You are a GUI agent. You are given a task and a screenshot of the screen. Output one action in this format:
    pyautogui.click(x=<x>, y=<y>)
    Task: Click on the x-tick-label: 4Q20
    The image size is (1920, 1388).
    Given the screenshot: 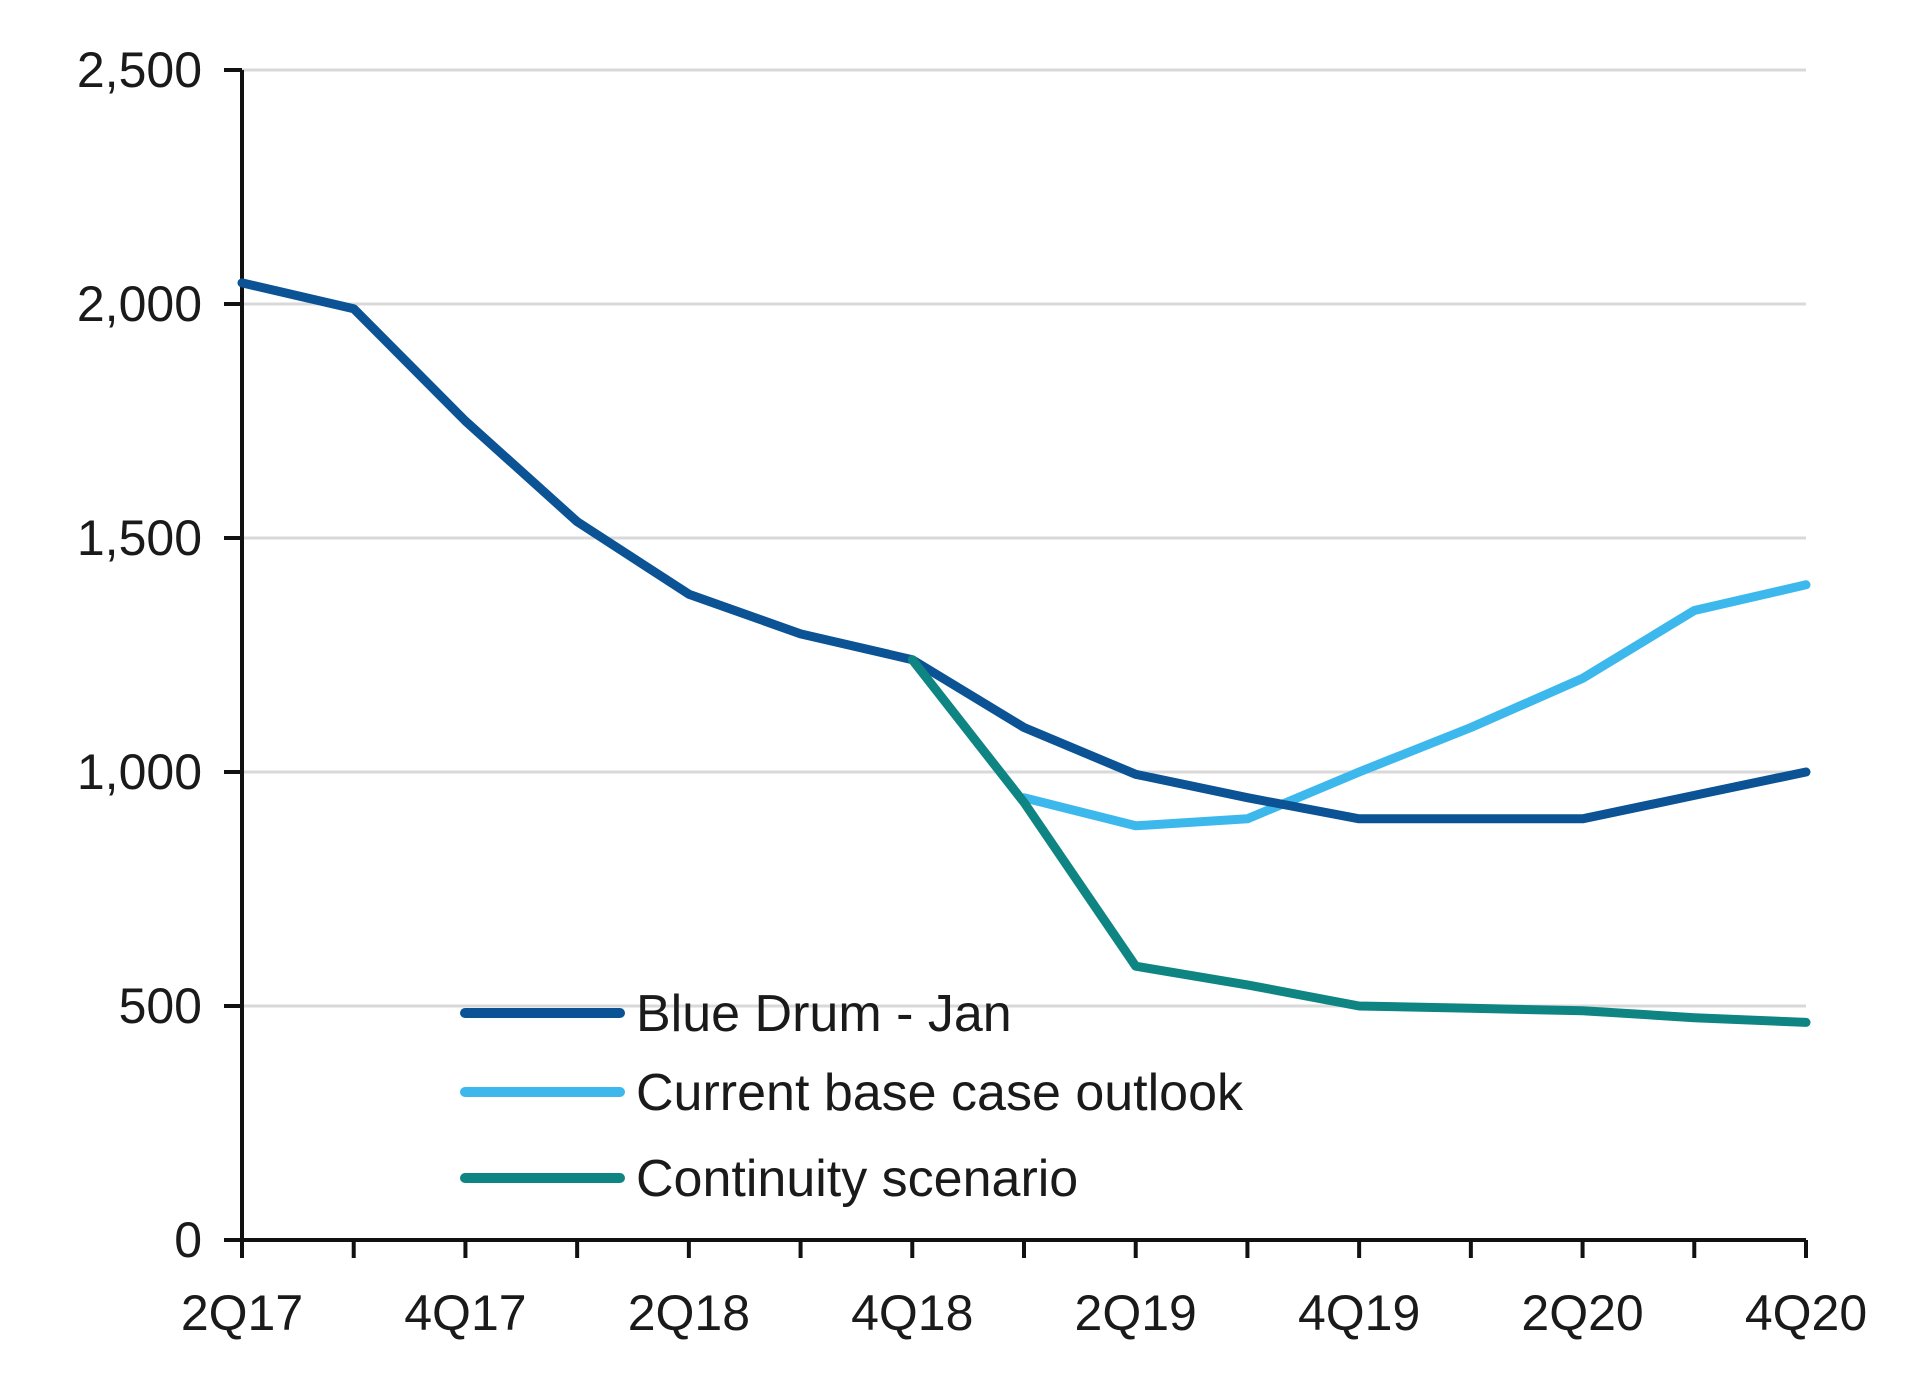 What is the action you would take?
    pyautogui.click(x=1806, y=1313)
    